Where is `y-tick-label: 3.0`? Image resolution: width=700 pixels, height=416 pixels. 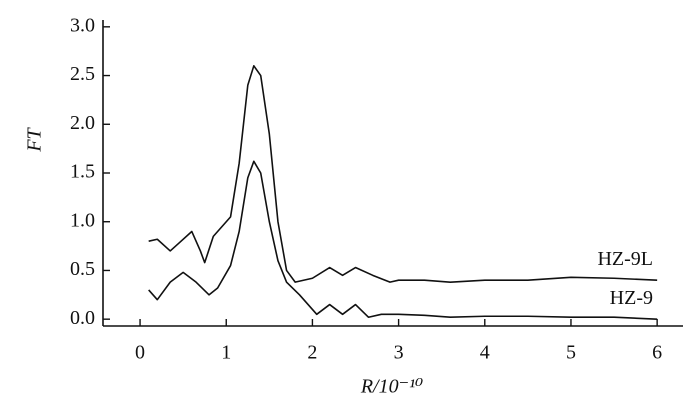
y-tick-label: 3.0 is located at coordinates (82, 25).